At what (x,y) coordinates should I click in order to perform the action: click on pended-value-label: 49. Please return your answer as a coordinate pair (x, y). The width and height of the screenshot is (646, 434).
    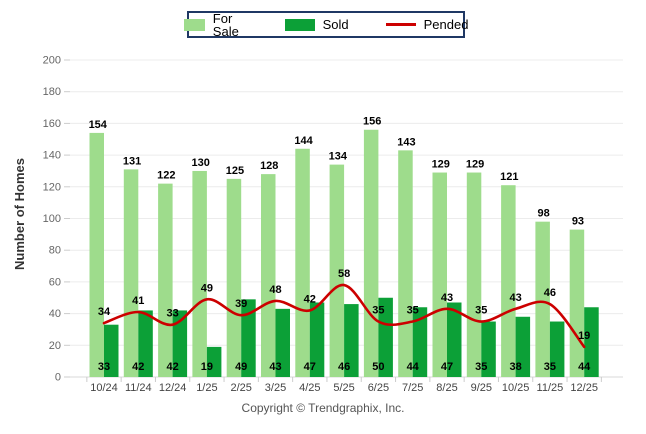
    Looking at the image, I should click on (207, 288).